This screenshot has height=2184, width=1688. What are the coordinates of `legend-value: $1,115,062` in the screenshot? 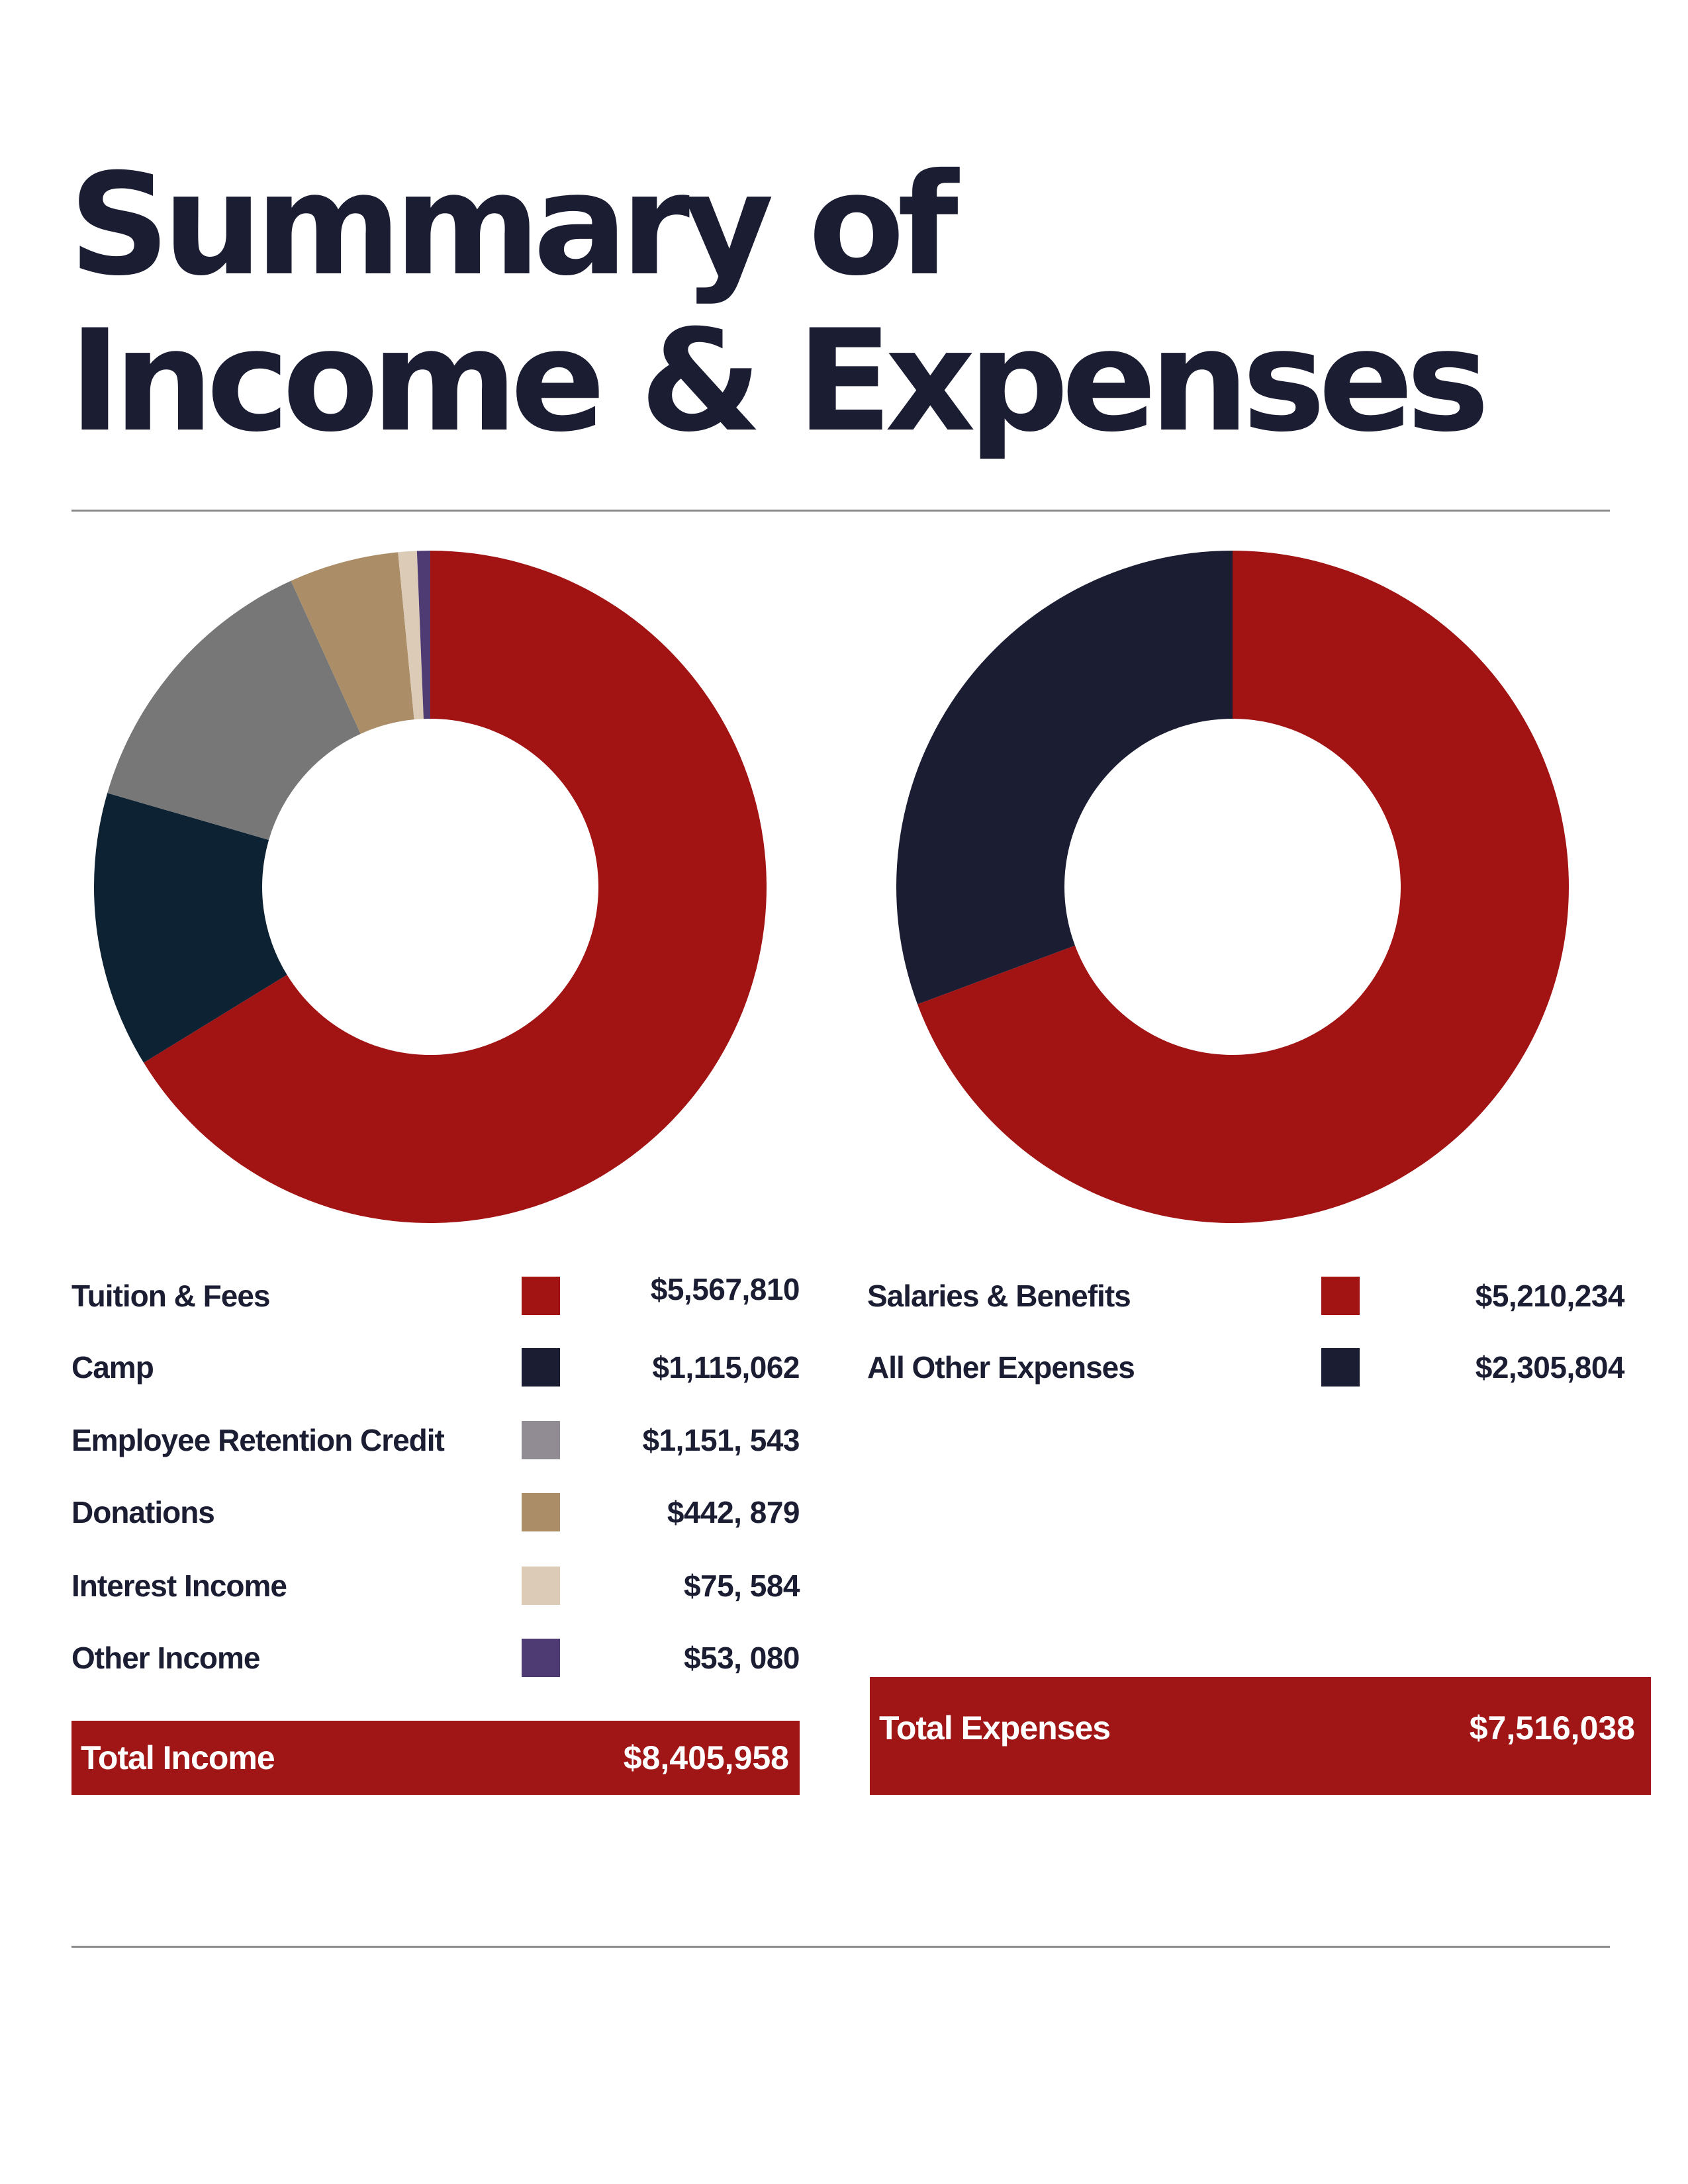 It's located at (726, 1368).